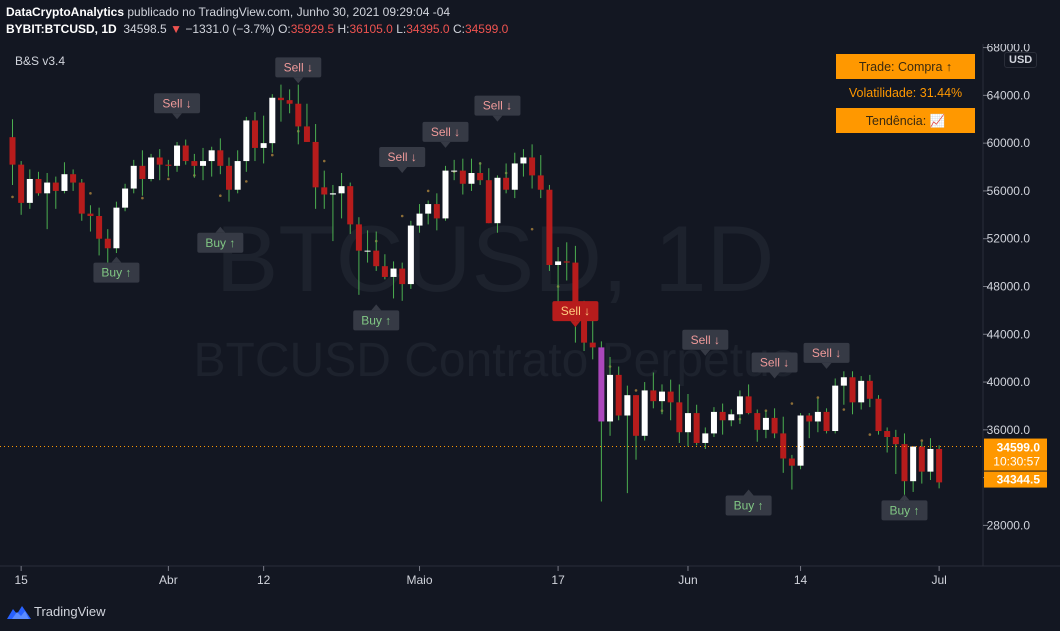 The width and height of the screenshot is (1060, 631). What do you see at coordinates (1009, 191) in the screenshot?
I see `y-tick-label: 56000.0` at bounding box center [1009, 191].